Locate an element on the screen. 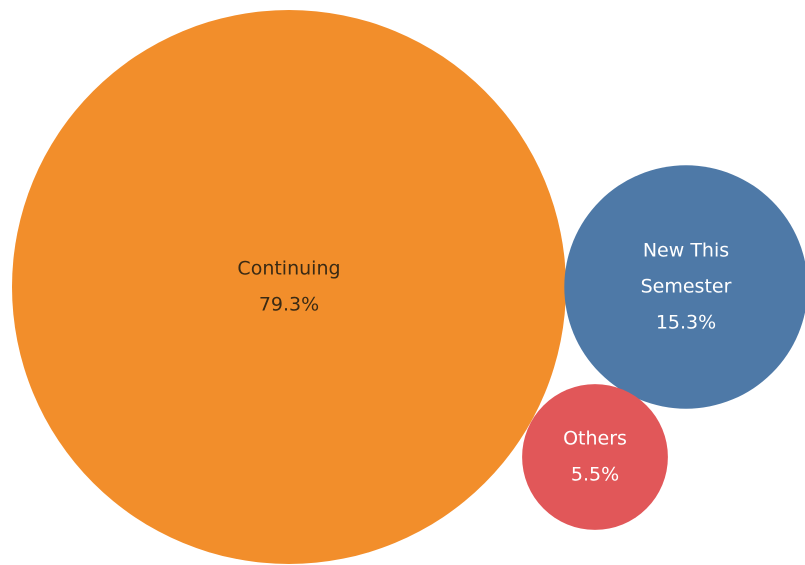  bubble-new-this-semester-label: New This is located at coordinates (686, 251).